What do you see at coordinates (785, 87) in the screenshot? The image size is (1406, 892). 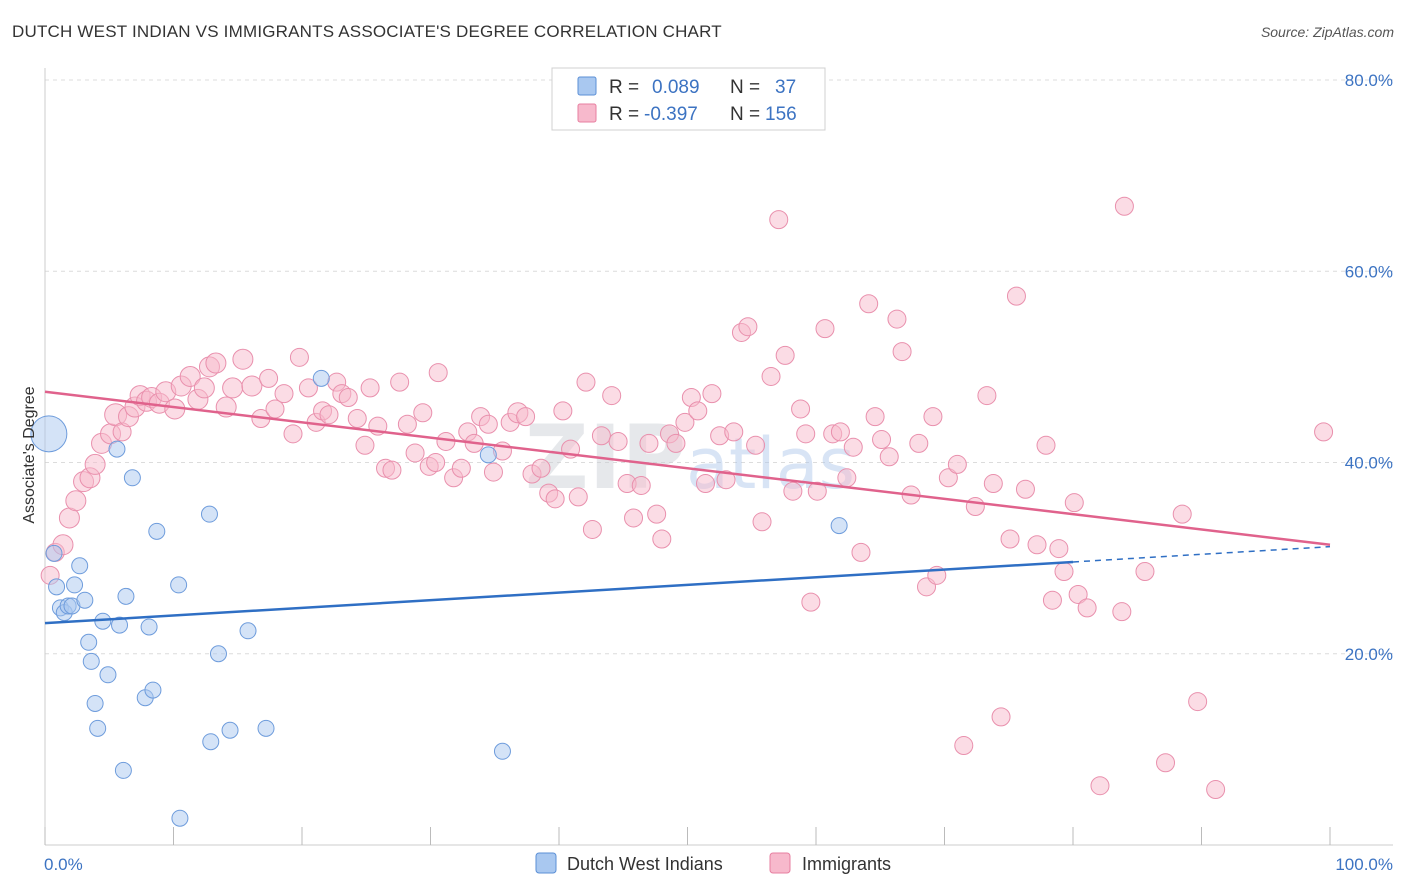 I see `legend-n-value-1: 37` at bounding box center [785, 87].